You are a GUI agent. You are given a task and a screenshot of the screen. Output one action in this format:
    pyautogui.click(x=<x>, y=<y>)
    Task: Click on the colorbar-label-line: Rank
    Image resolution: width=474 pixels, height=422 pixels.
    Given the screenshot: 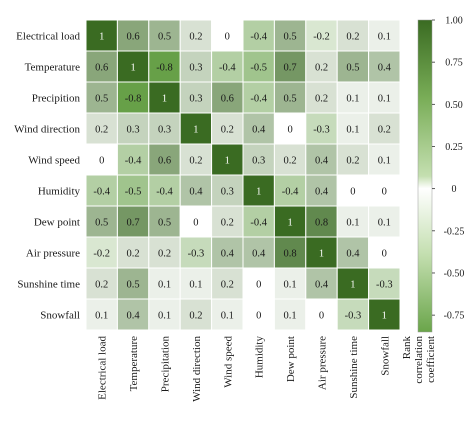 What is the action you would take?
    pyautogui.click(x=407, y=348)
    